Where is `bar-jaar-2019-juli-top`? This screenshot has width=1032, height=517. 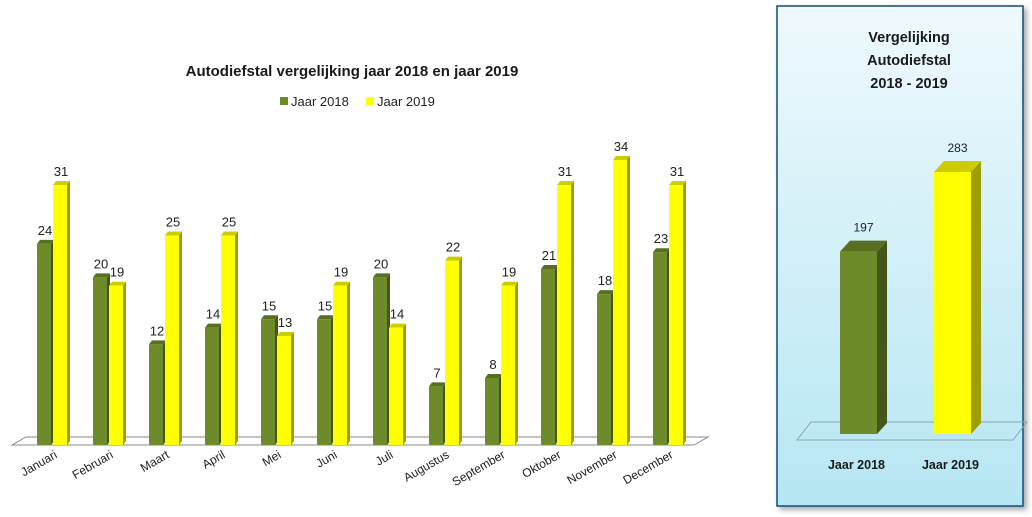
bar-jaar-2019-juli-top is located at coordinates (397, 325).